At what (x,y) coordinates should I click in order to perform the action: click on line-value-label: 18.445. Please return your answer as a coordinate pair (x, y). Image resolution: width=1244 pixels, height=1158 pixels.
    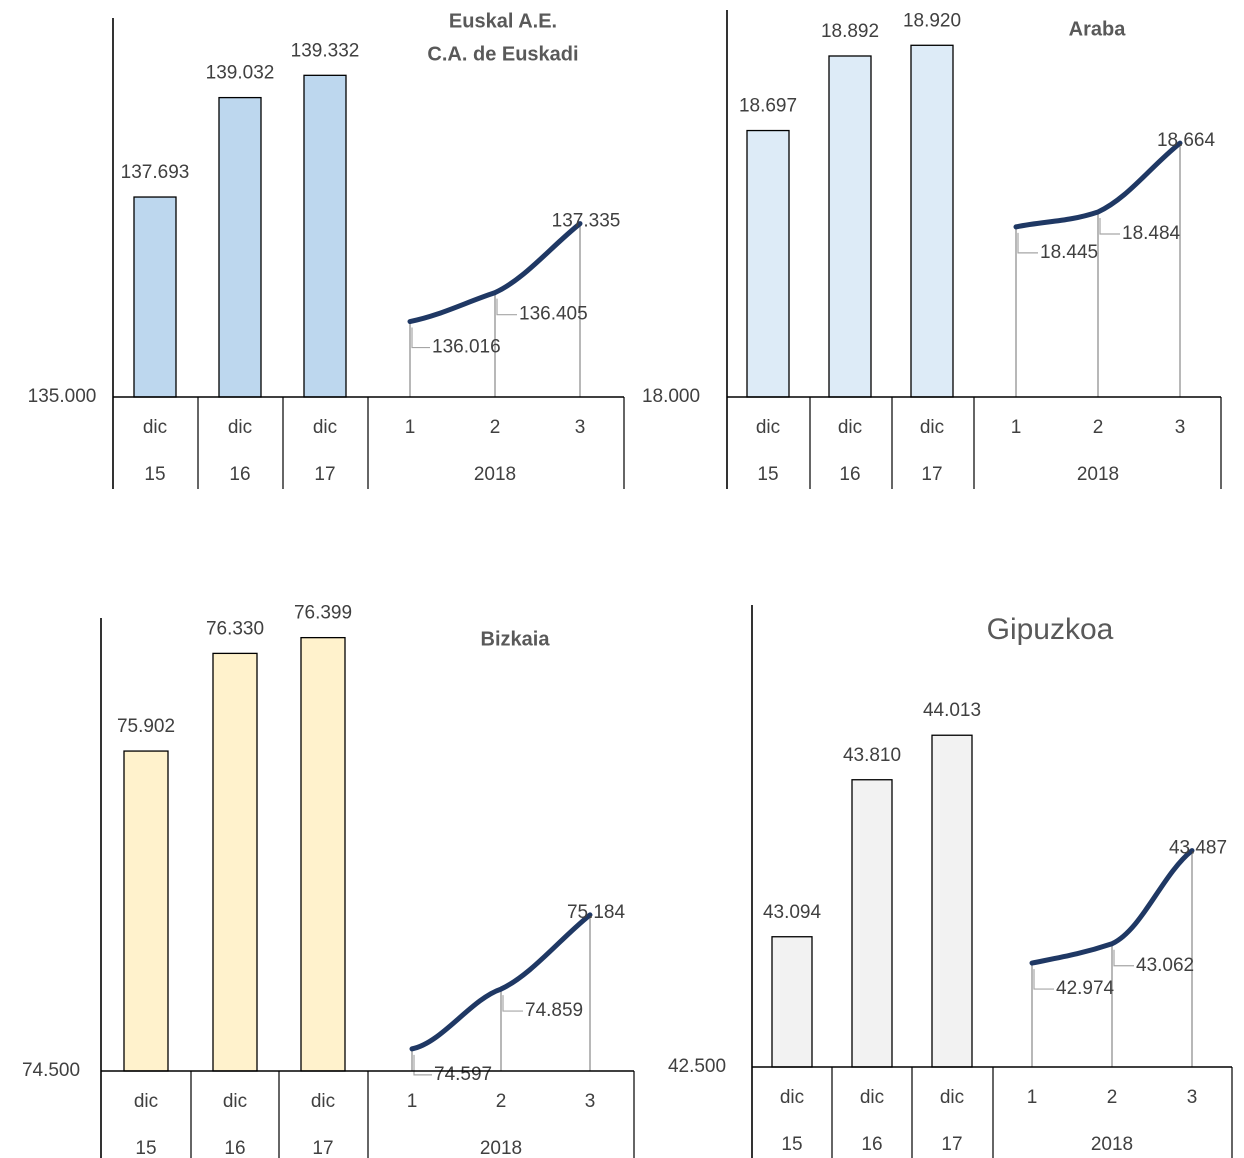
    Looking at the image, I should click on (1069, 252).